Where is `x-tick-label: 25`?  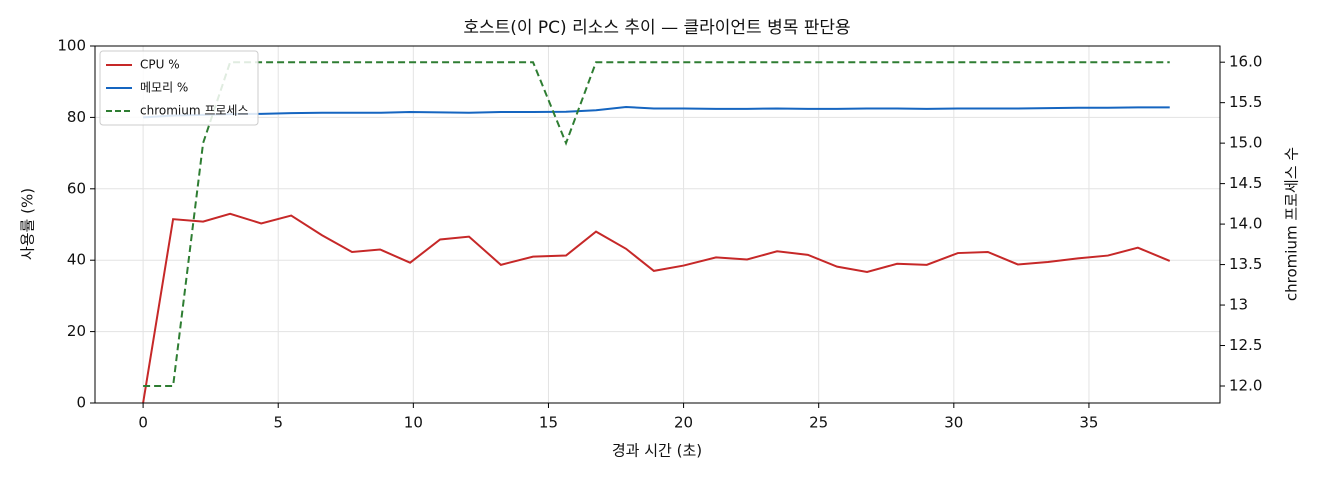
x-tick-label: 25 is located at coordinates (818, 423).